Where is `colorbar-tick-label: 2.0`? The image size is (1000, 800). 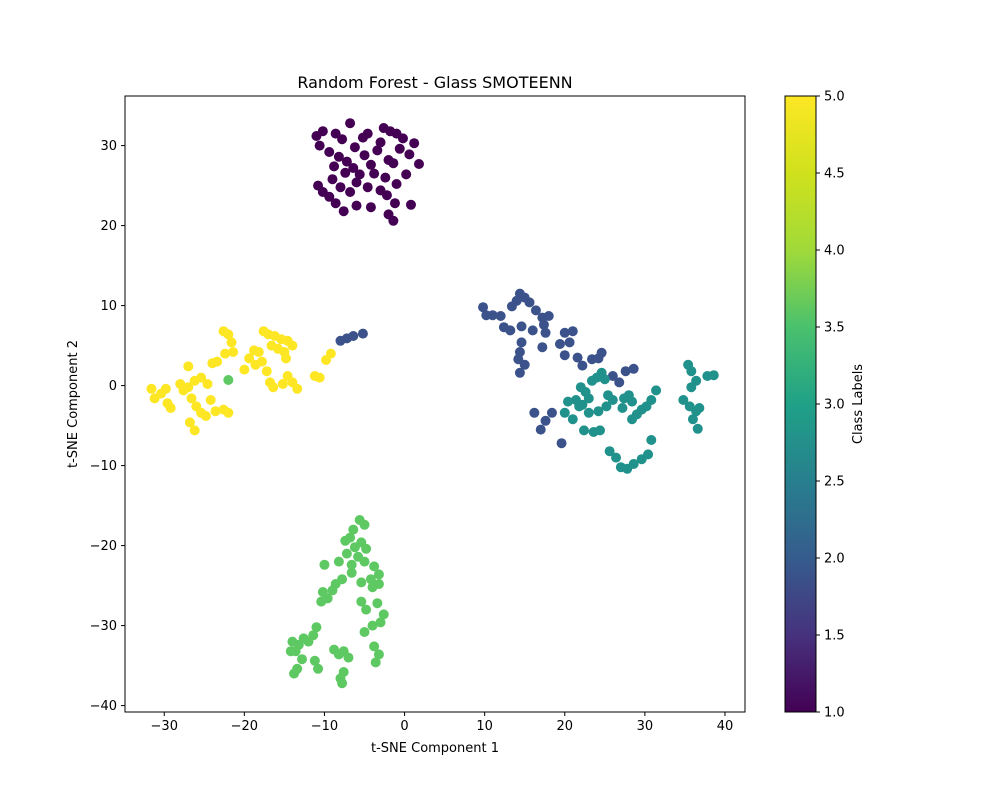 colorbar-tick-label: 2.0 is located at coordinates (834, 559).